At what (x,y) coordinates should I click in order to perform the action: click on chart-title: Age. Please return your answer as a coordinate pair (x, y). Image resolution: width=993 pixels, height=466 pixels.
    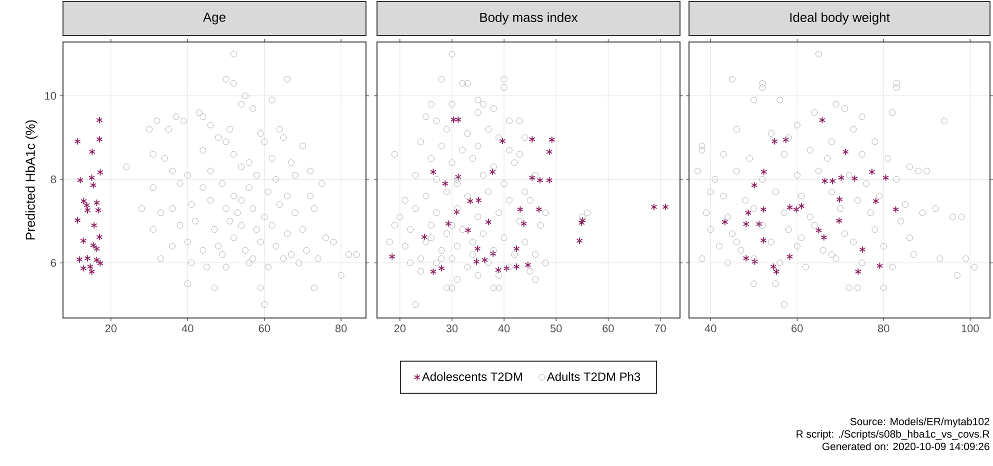
    Looking at the image, I should click on (214, 18).